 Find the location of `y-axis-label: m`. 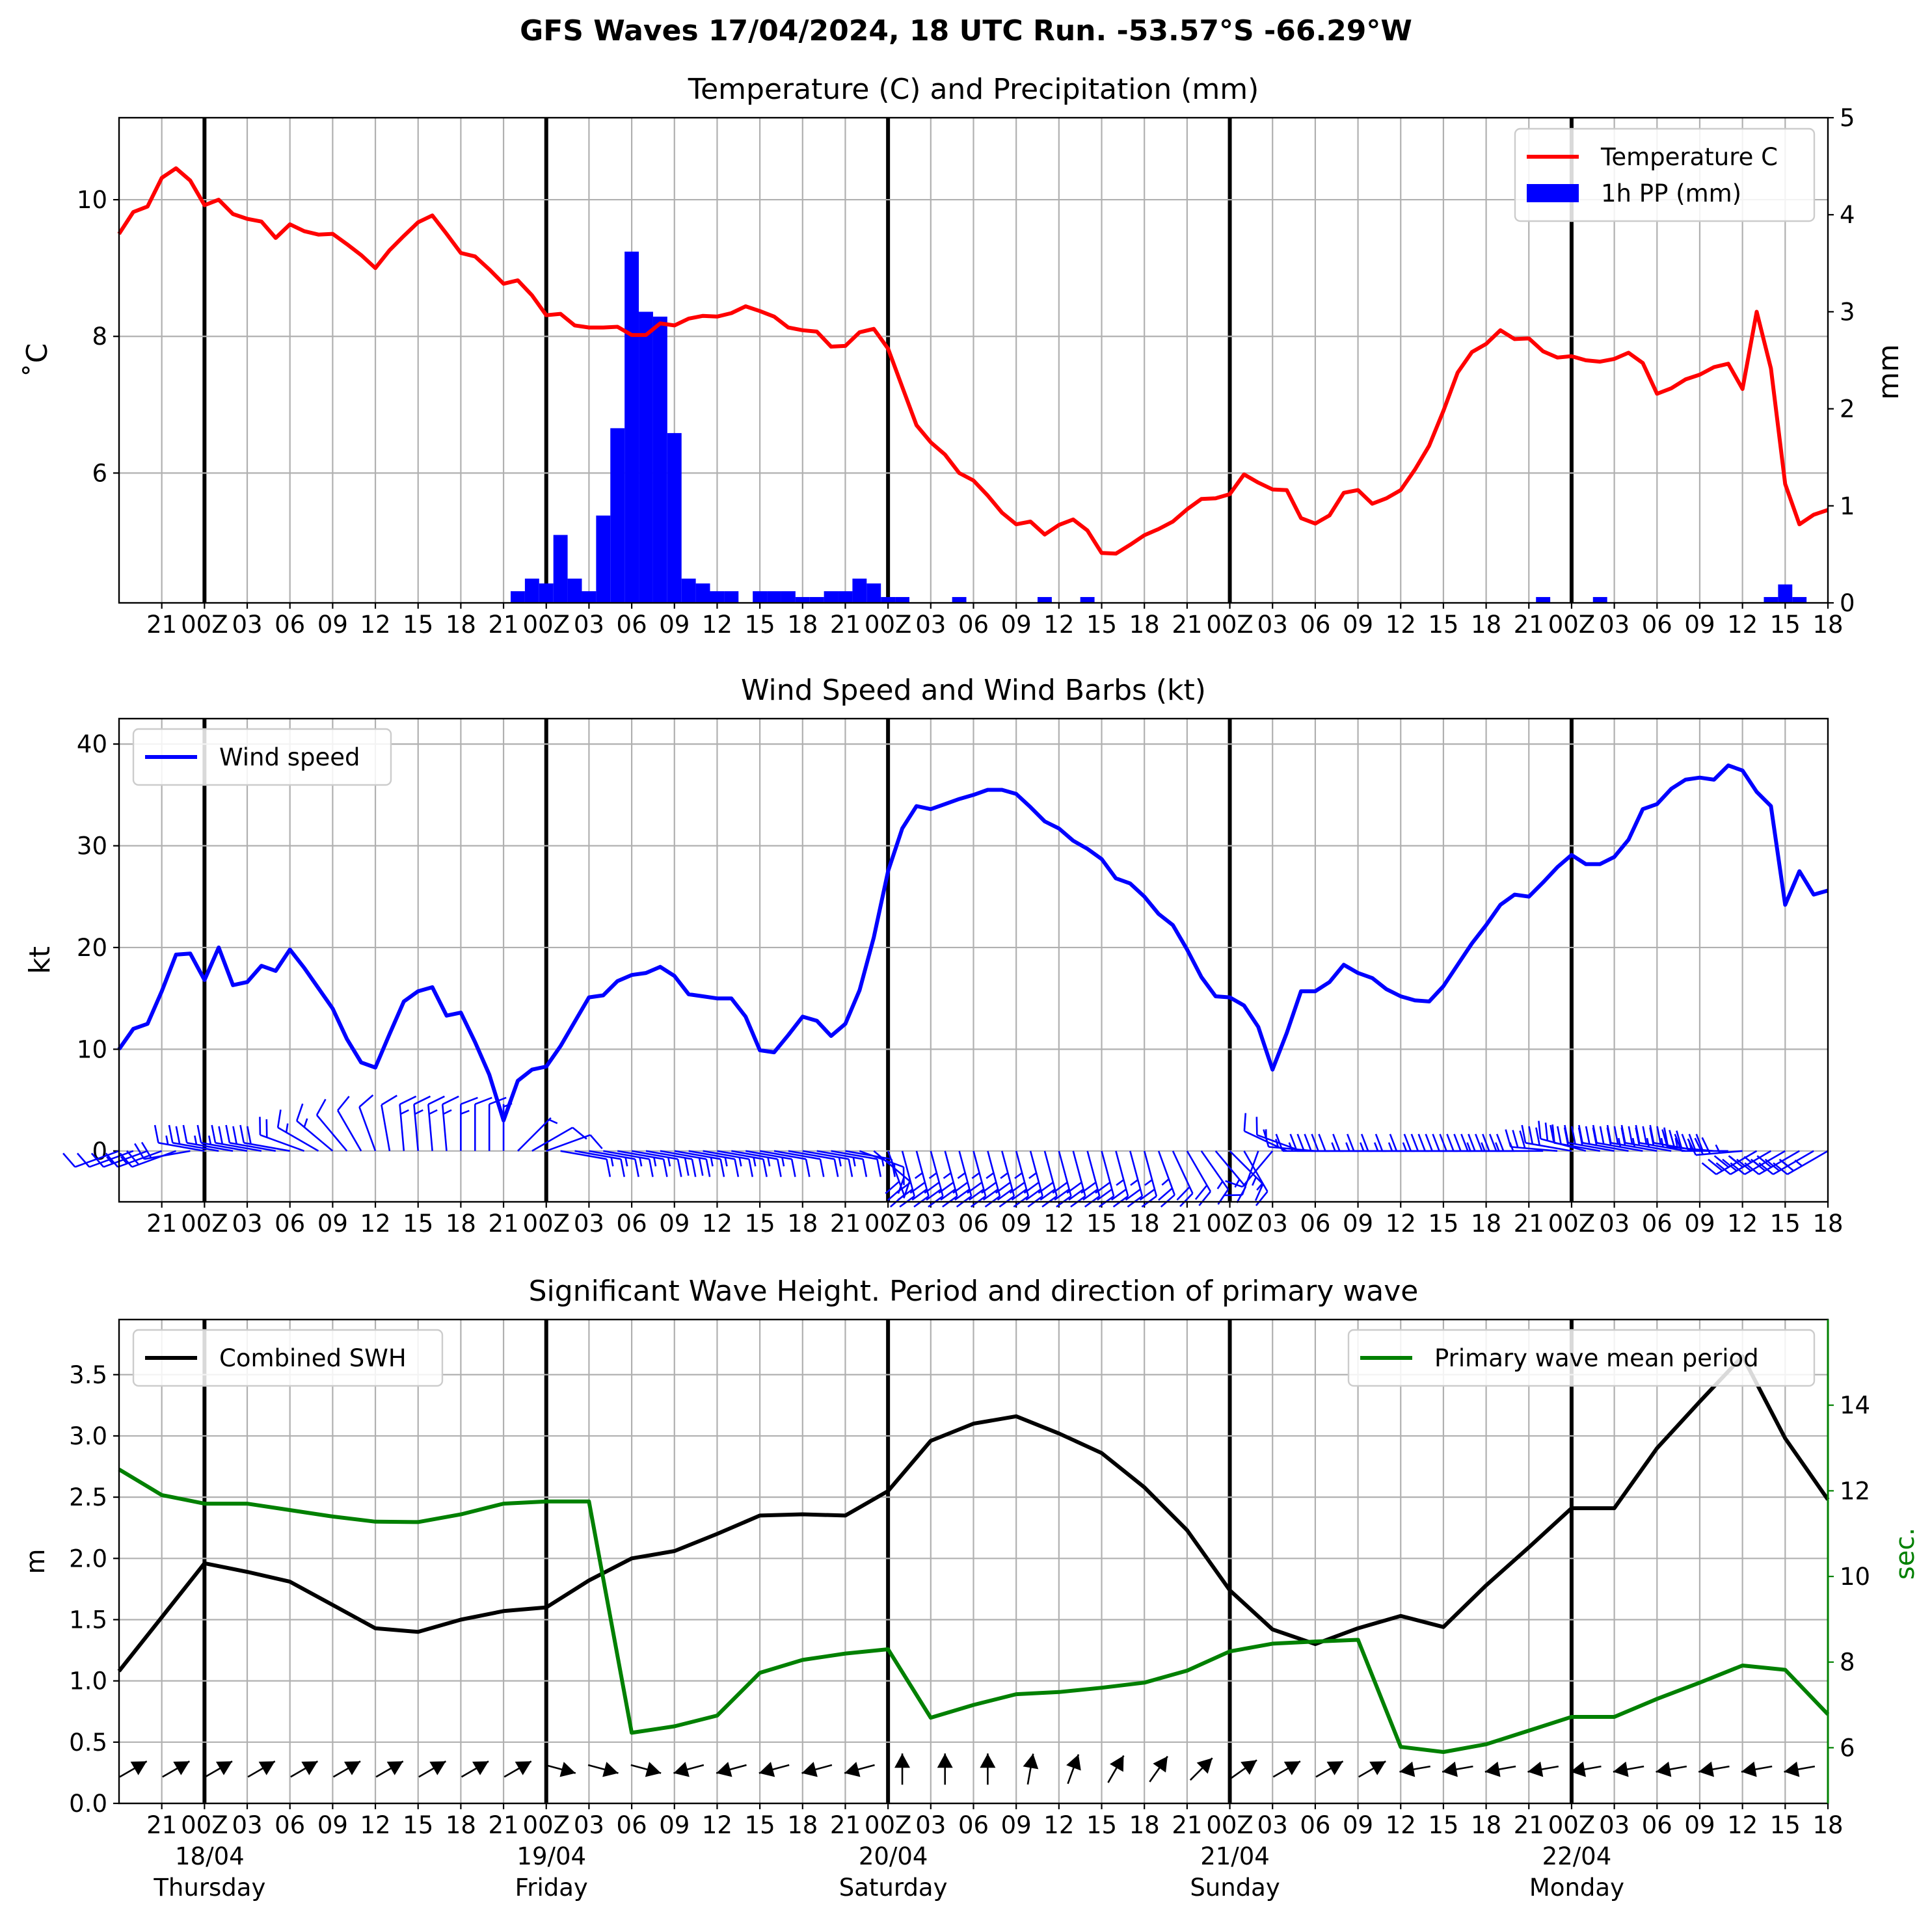

y-axis-label: m is located at coordinates (36, 1561).